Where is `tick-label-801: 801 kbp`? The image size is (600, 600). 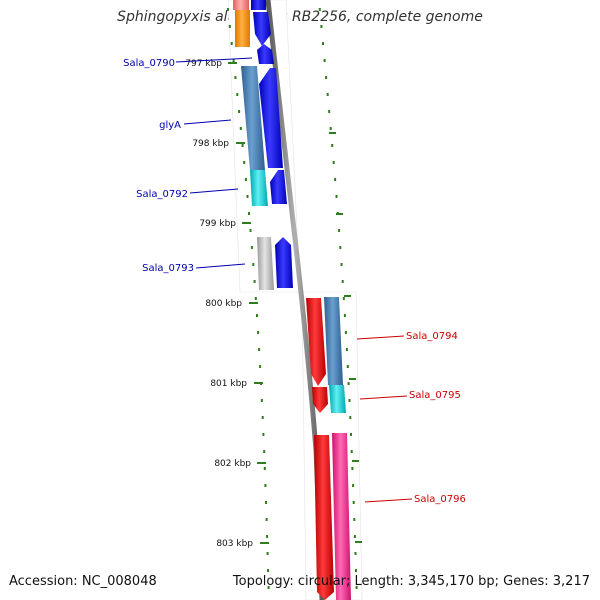
tick-label-801: 801 kbp is located at coordinates (228, 384).